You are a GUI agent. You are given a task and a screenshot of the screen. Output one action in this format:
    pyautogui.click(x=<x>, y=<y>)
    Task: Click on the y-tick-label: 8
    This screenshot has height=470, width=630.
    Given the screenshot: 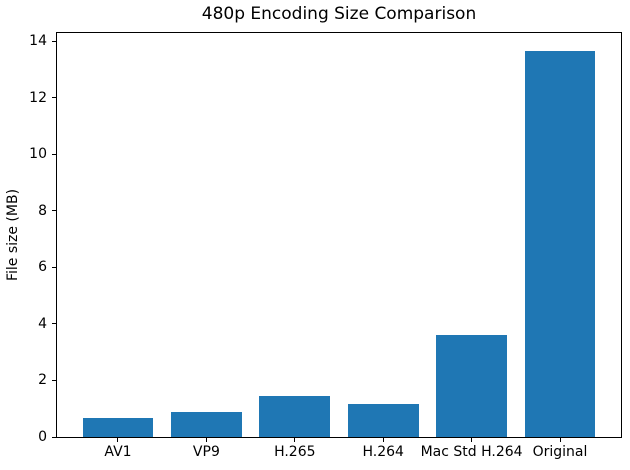 What is the action you would take?
    pyautogui.click(x=42, y=210)
    